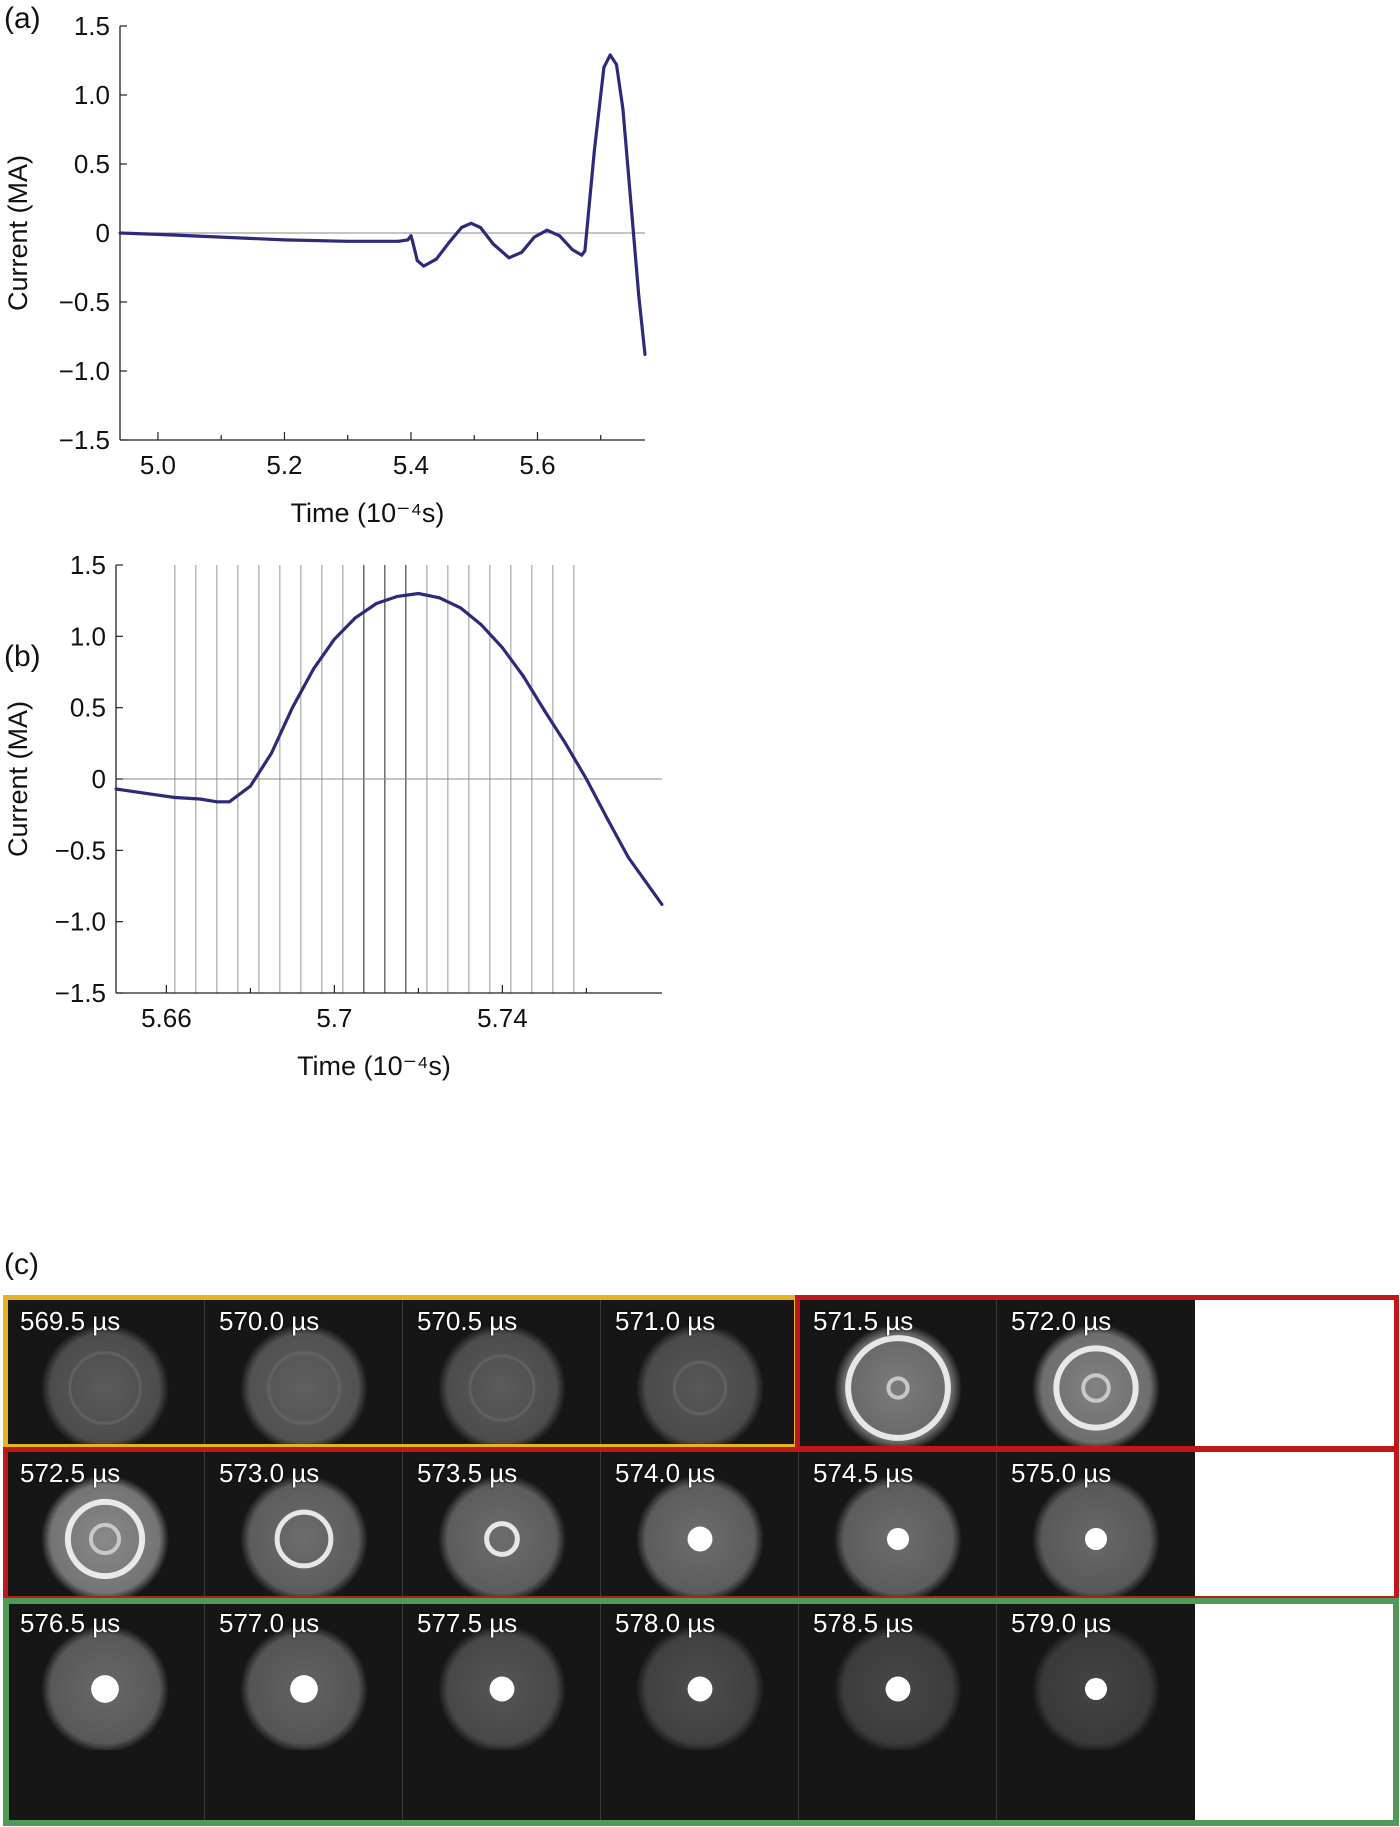  I want to click on frame-time-label: 575.0 µs, so click(1061, 1473).